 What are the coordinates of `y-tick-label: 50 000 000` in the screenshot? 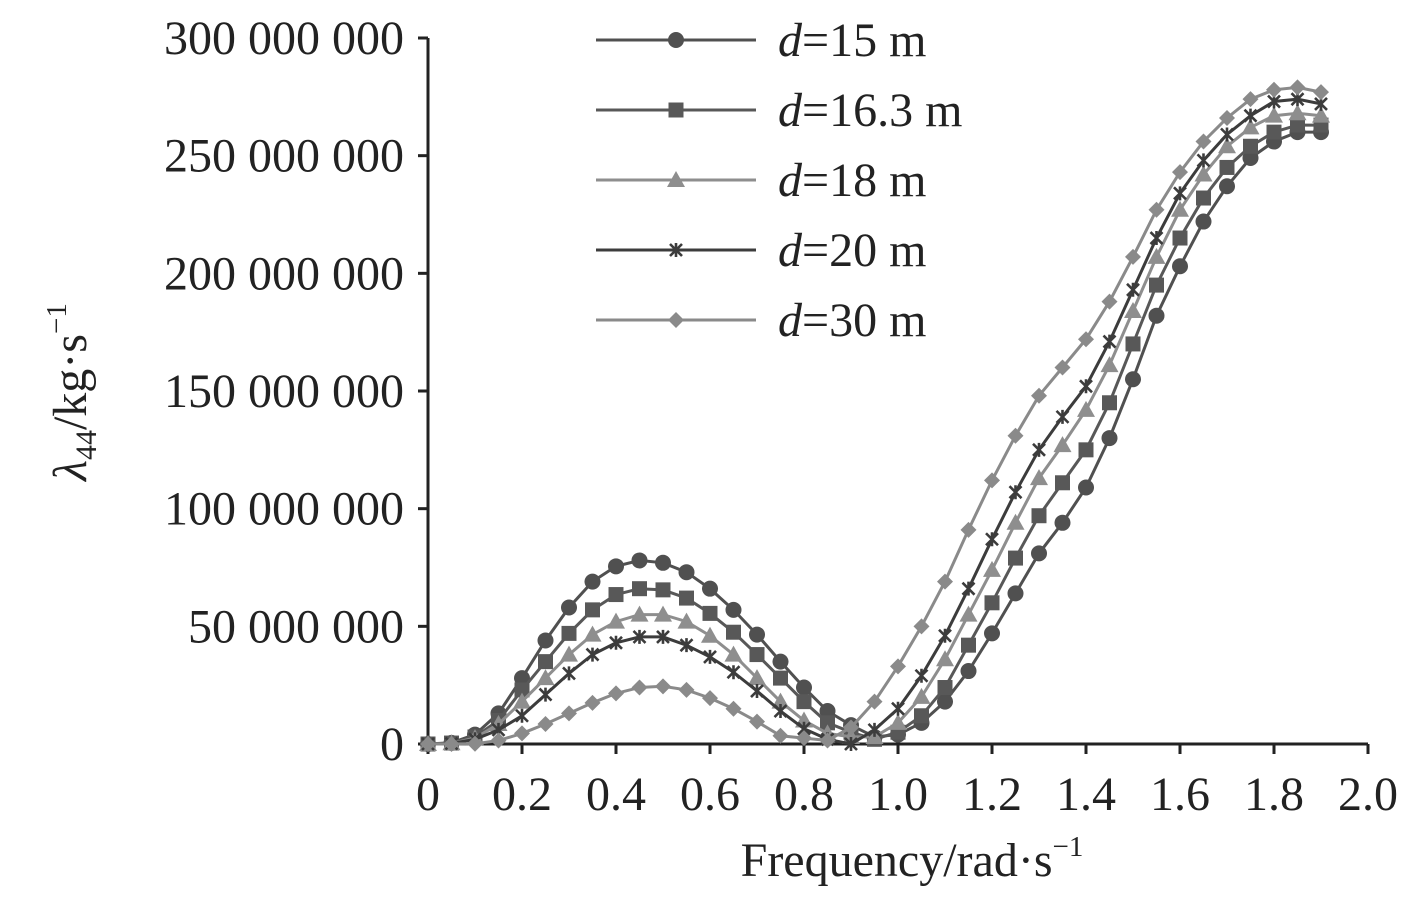 It's located at (296, 626).